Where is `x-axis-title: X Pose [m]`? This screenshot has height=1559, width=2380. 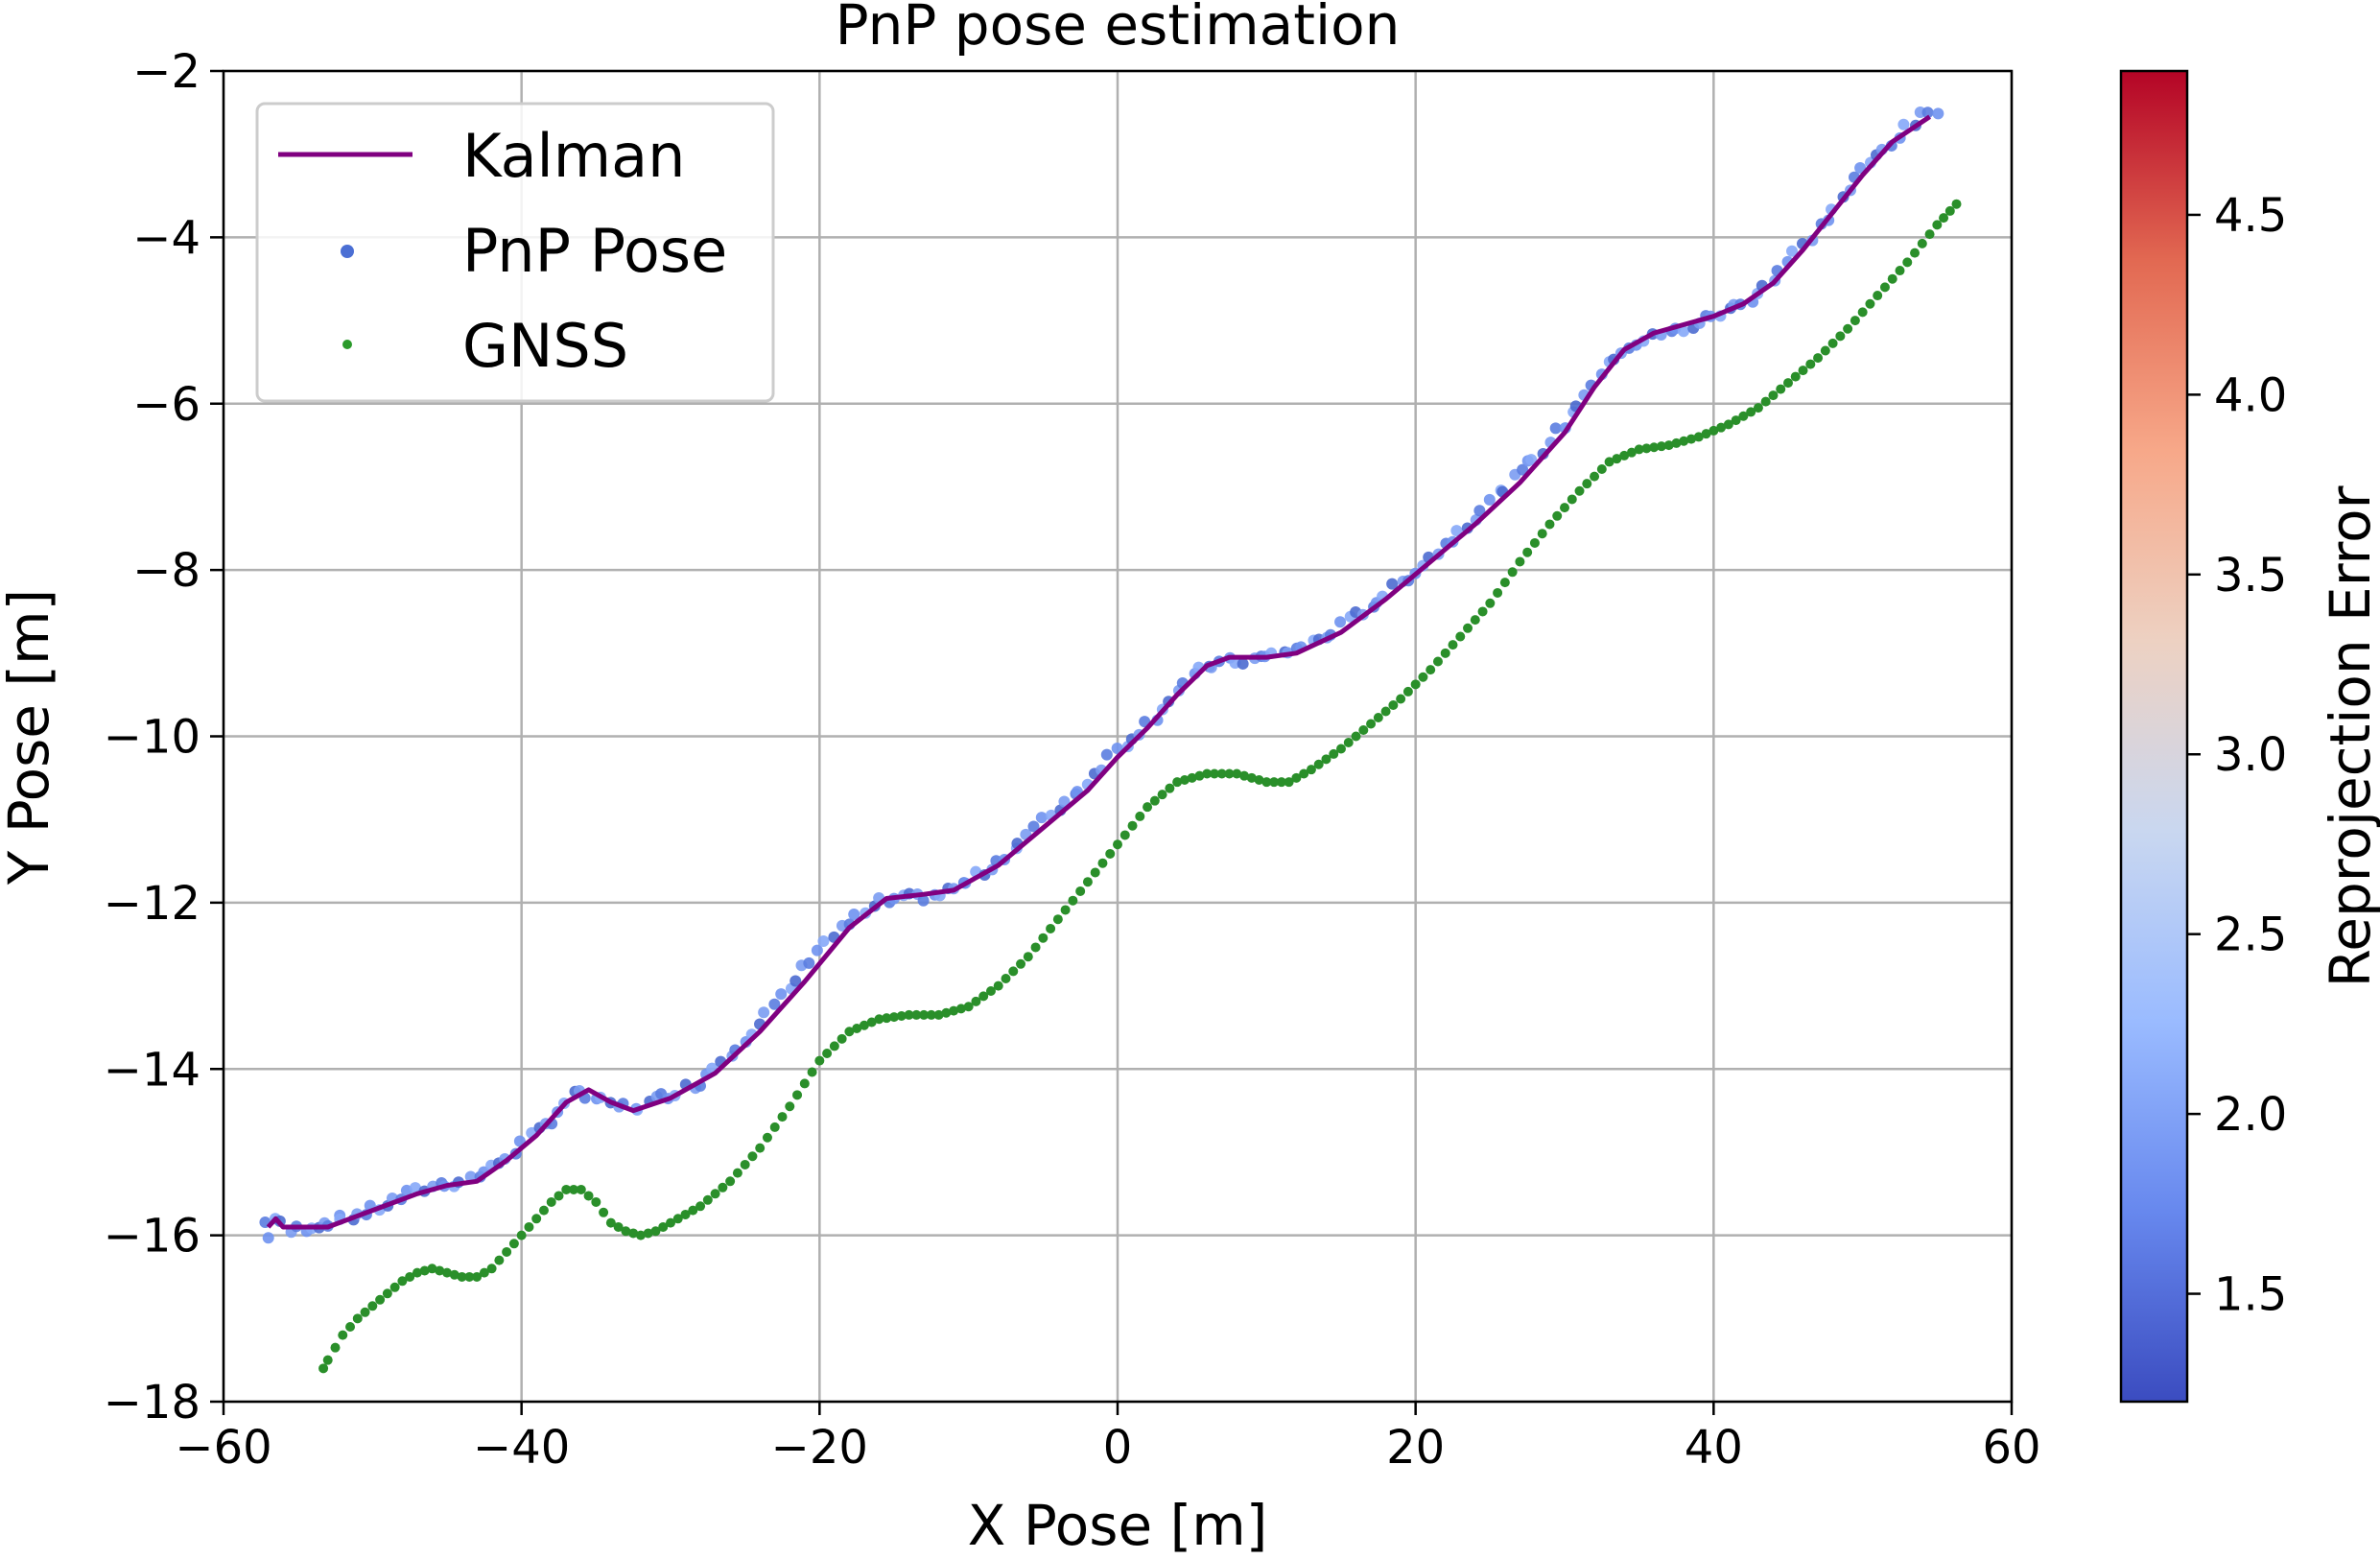
x-axis-title: X Pose [m] is located at coordinates (1118, 1526).